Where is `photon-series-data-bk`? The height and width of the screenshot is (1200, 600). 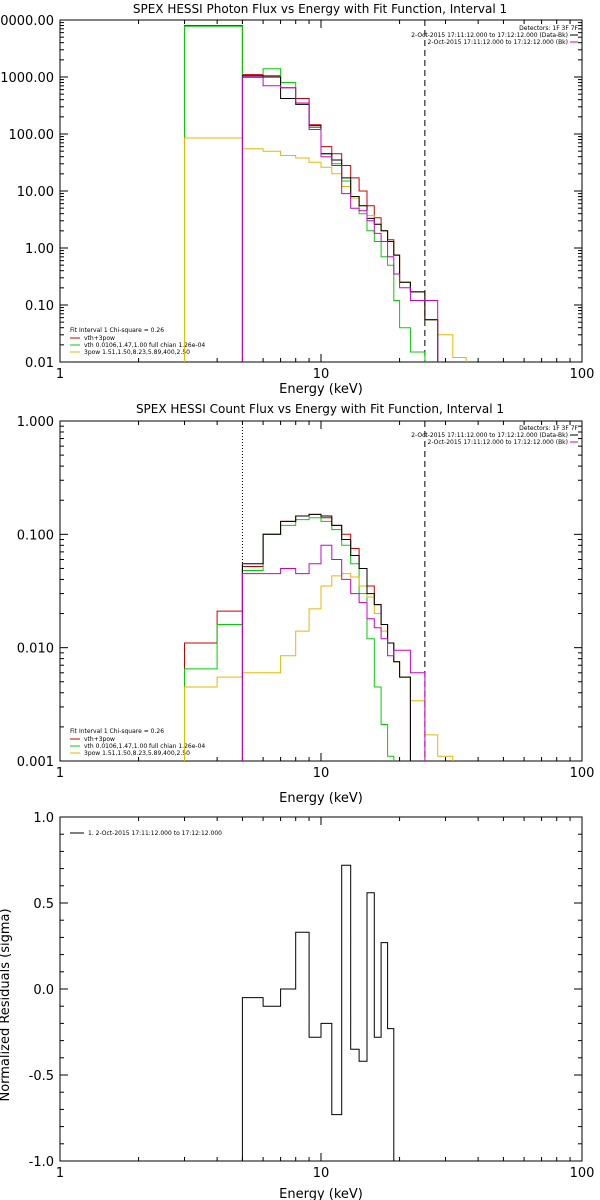
photon-series-data-bk is located at coordinates (340, 218).